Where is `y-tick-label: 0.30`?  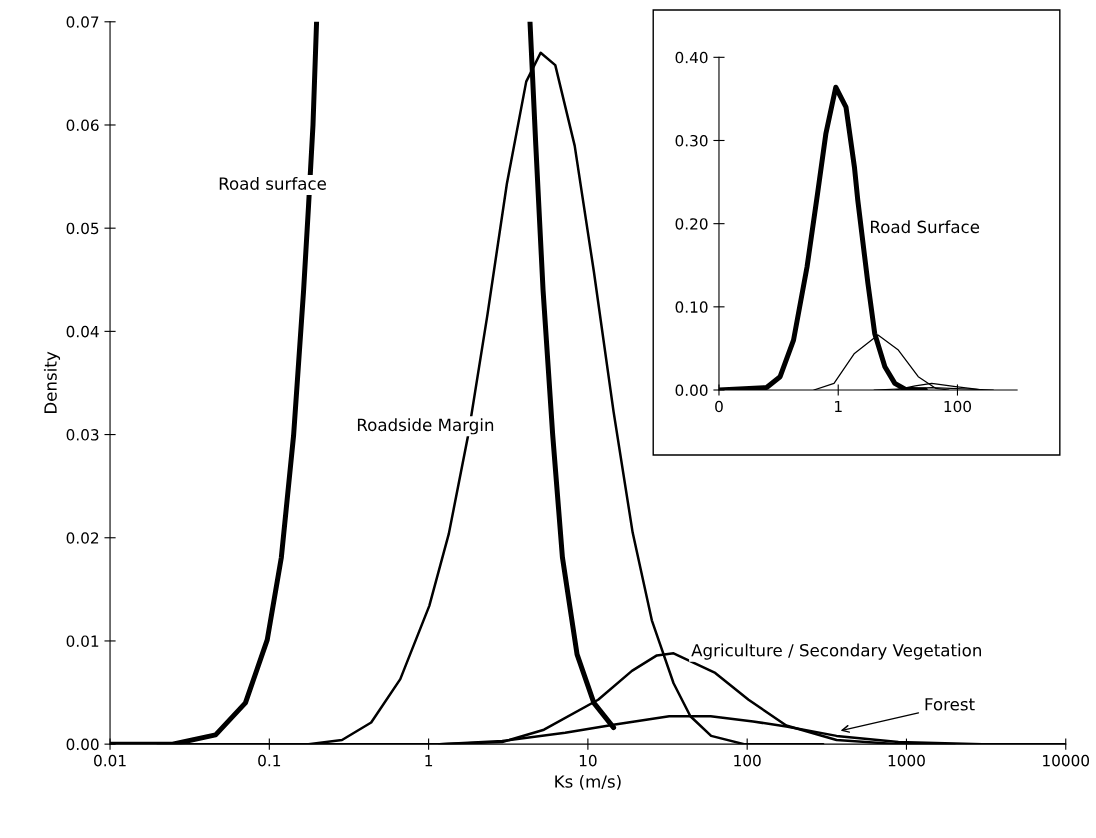
y-tick-label: 0.30 is located at coordinates (691, 140).